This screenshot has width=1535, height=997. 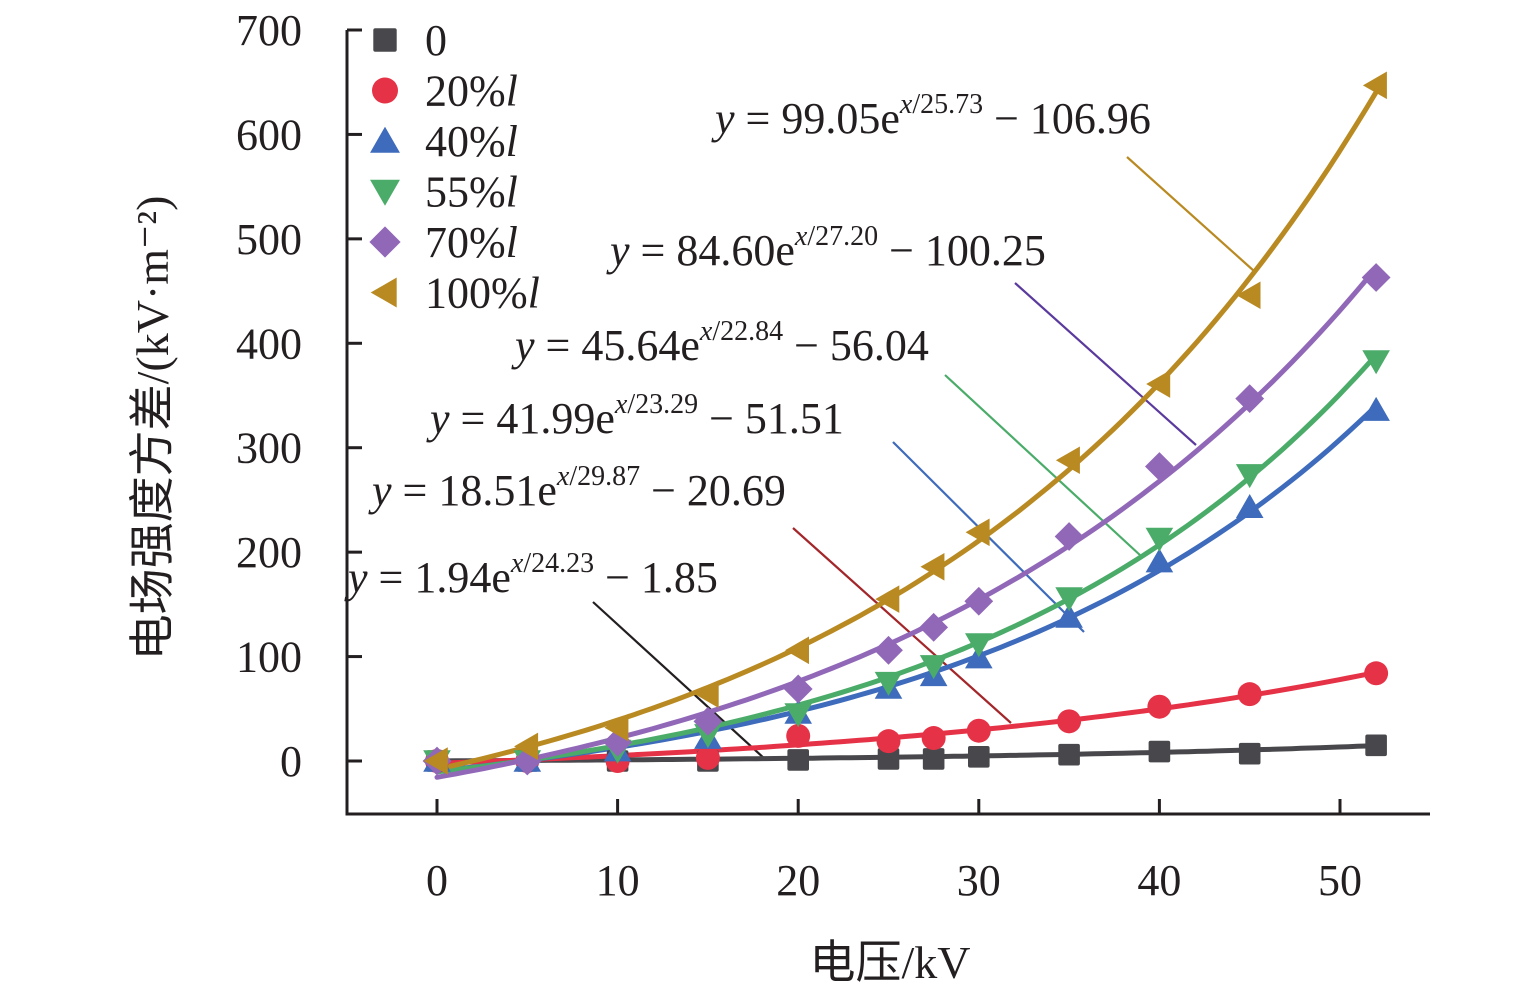 I want to click on fit-curve-20pctl, so click(x=906, y=717).